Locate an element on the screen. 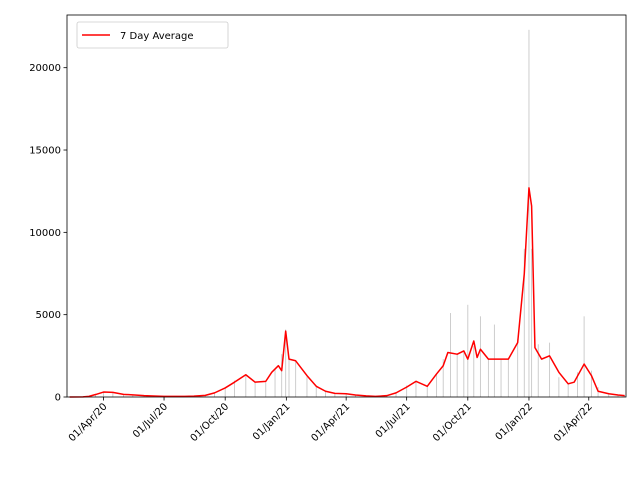 The width and height of the screenshot is (640, 480). y-tick-label: 10000 is located at coordinates (45, 233).